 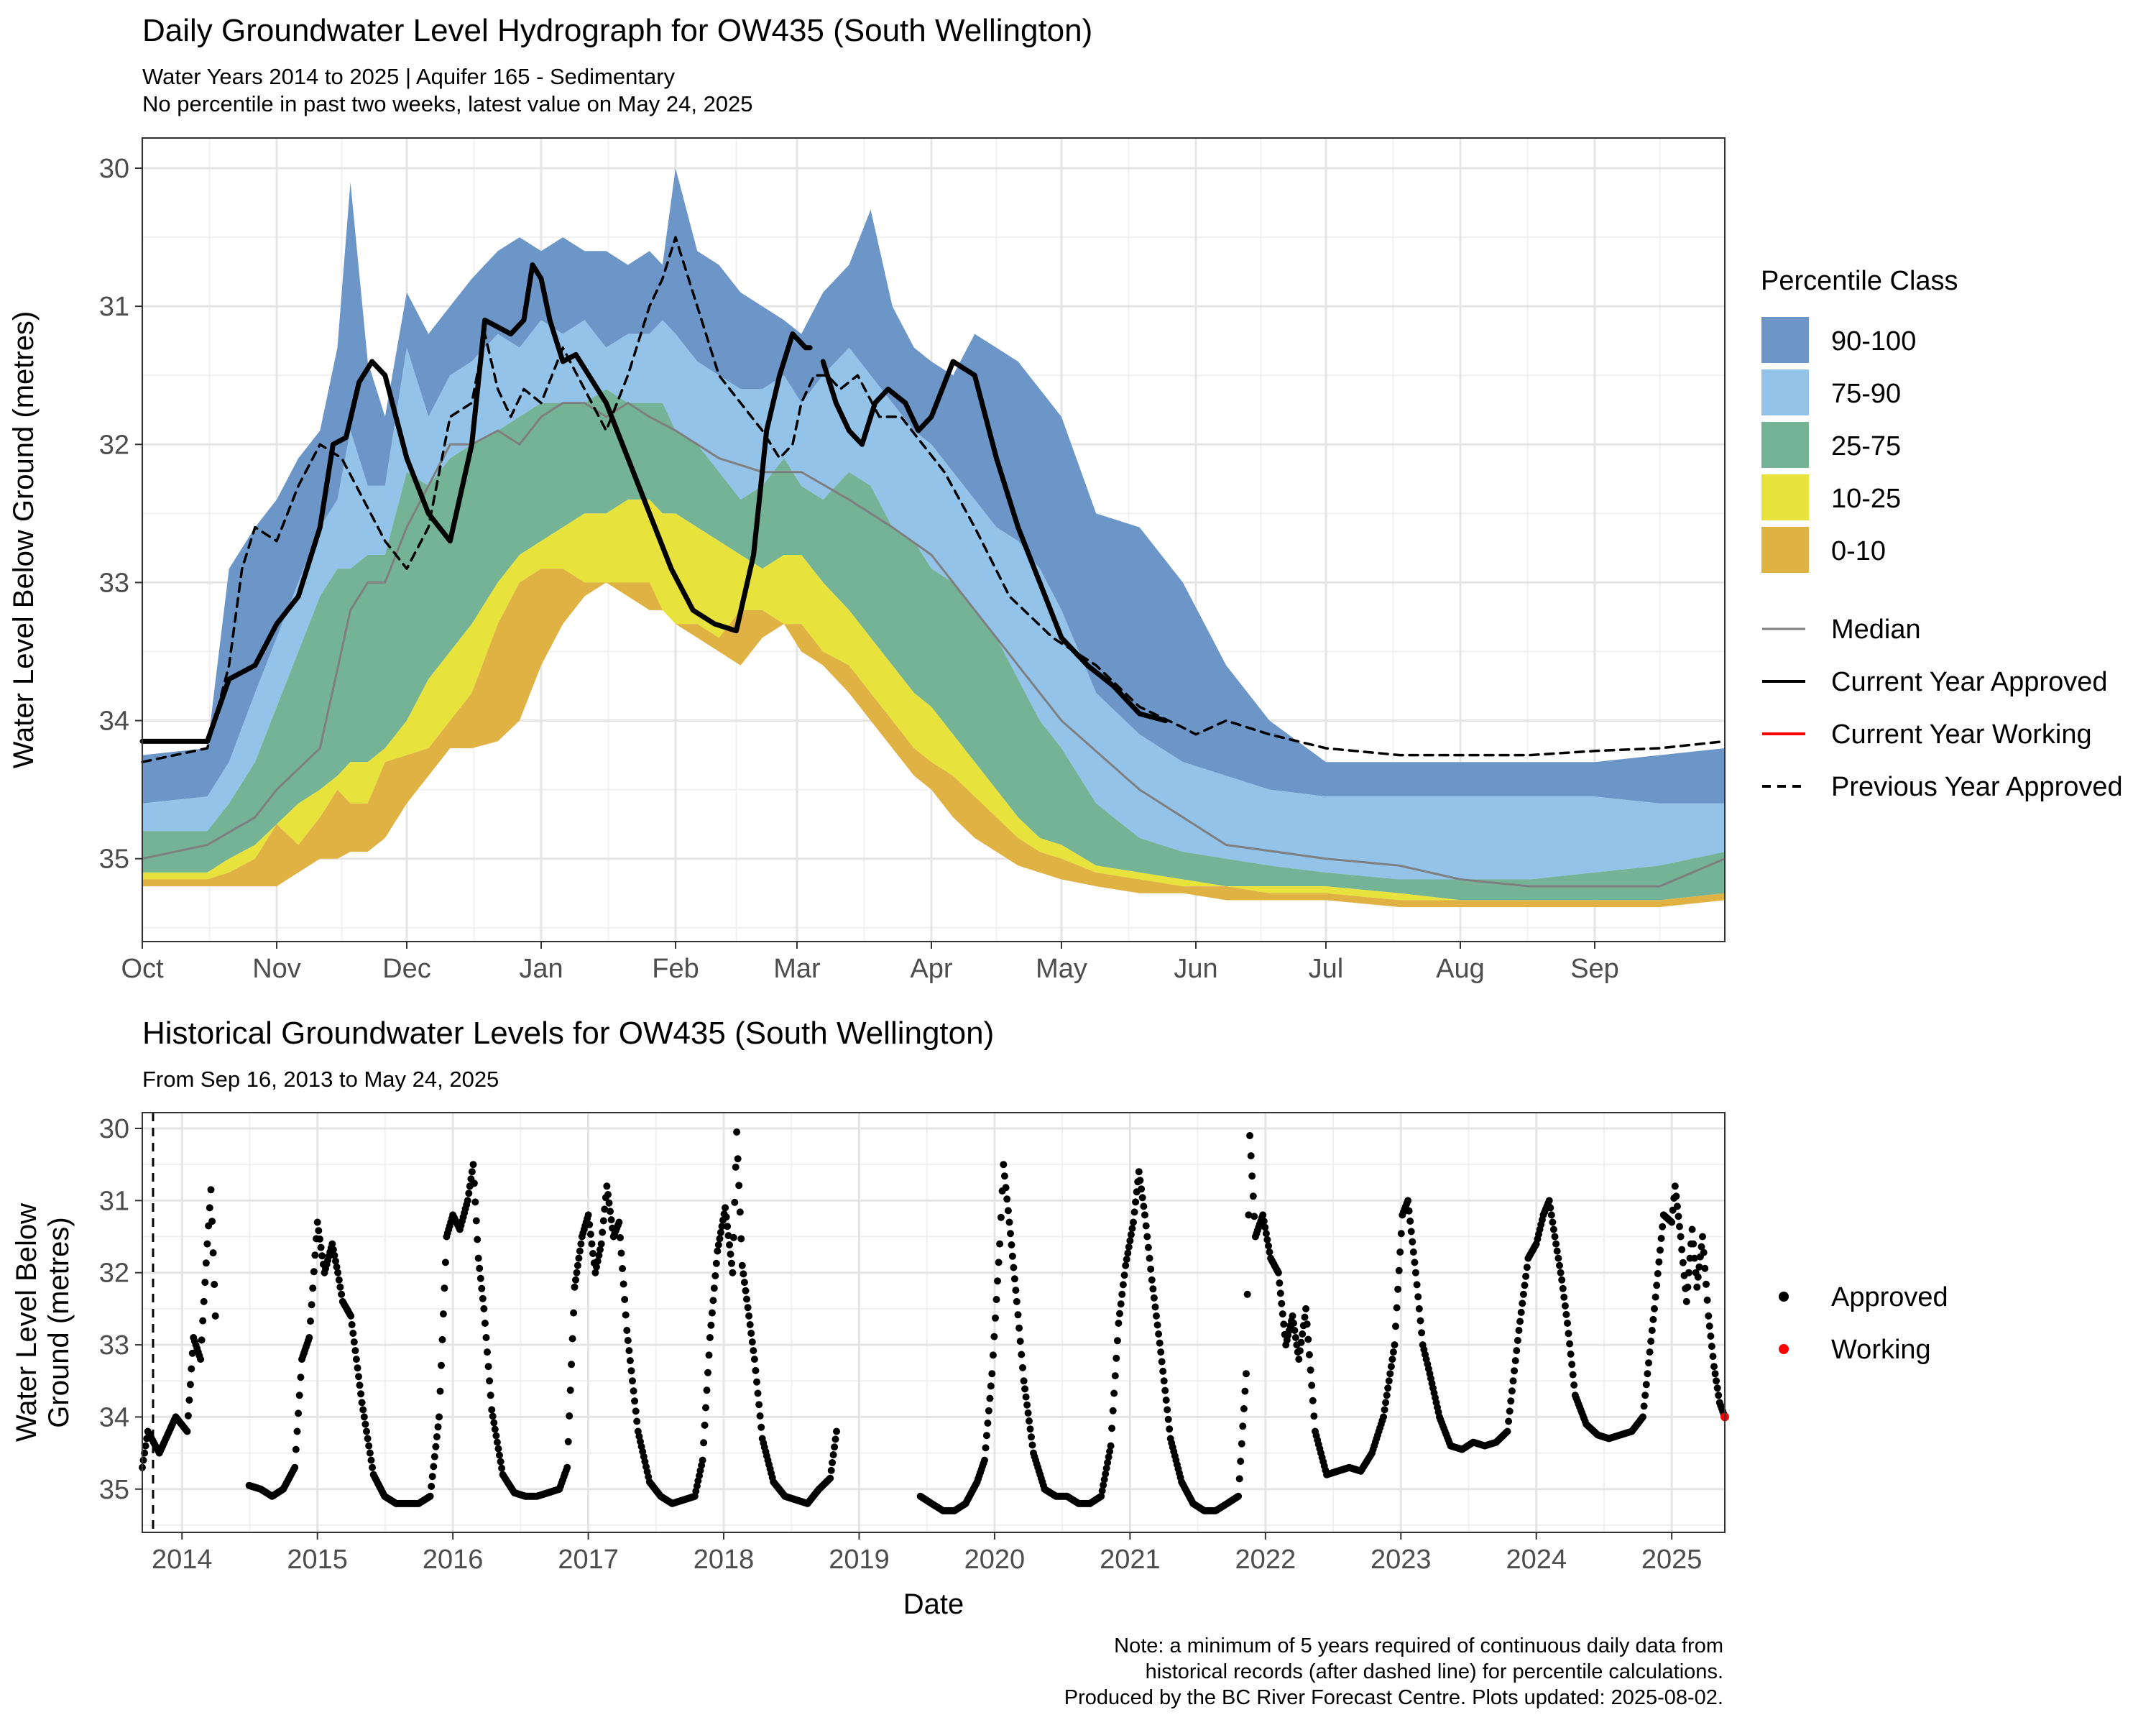 I want to click on bottom-y-axis-label-line-1: Water Level Below, so click(x=26, y=1322).